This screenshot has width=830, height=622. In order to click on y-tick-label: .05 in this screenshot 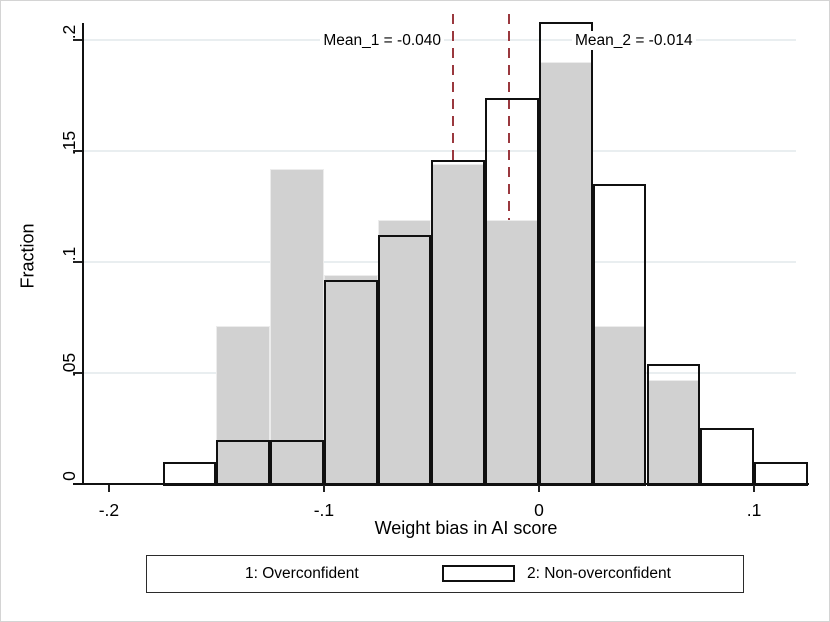, I will do `click(69, 365)`.